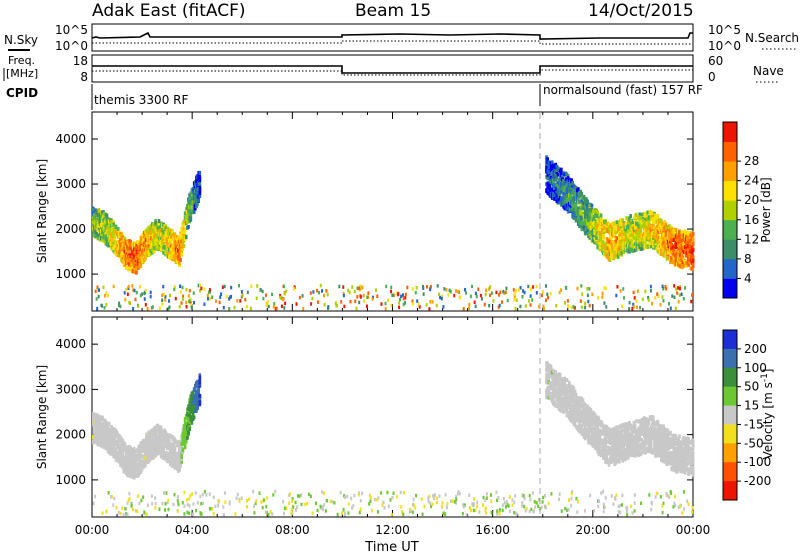  What do you see at coordinates (70, 229) in the screenshot?
I see `y-tick-label: 2000` at bounding box center [70, 229].